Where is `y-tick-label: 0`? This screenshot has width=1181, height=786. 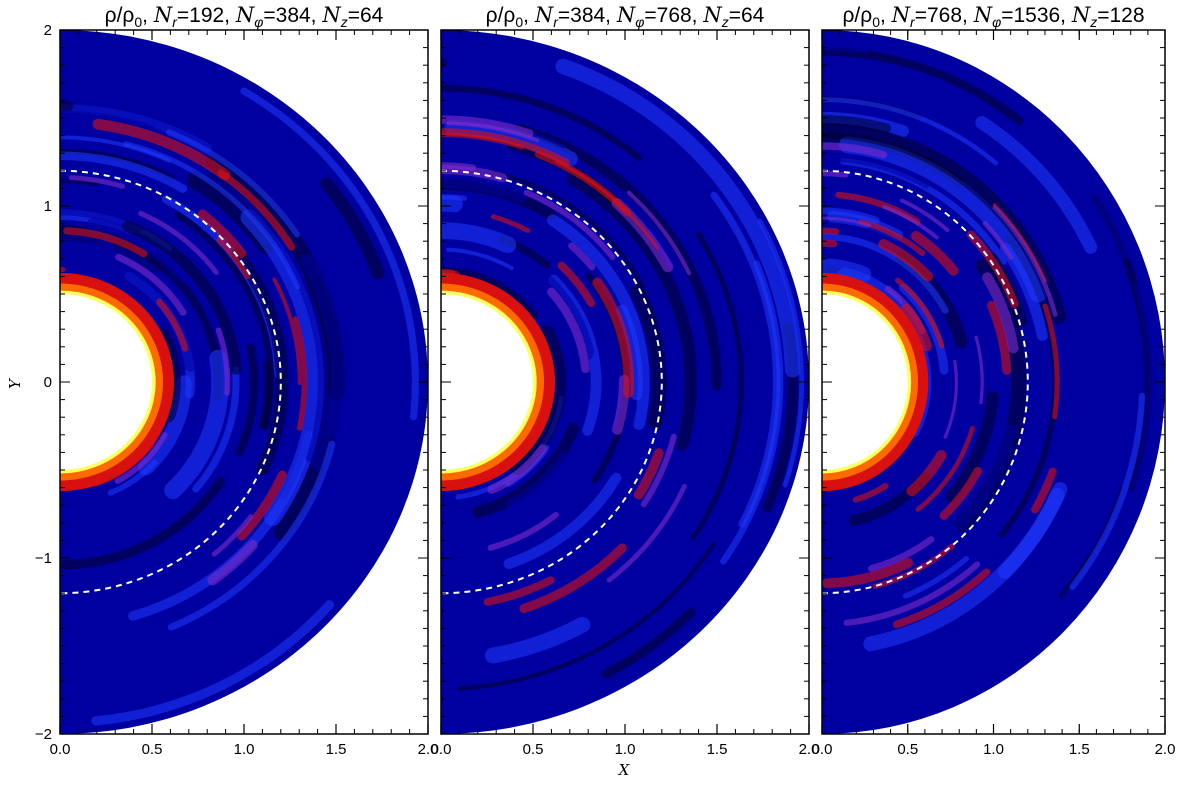 y-tick-label: 0 is located at coordinates (48, 382).